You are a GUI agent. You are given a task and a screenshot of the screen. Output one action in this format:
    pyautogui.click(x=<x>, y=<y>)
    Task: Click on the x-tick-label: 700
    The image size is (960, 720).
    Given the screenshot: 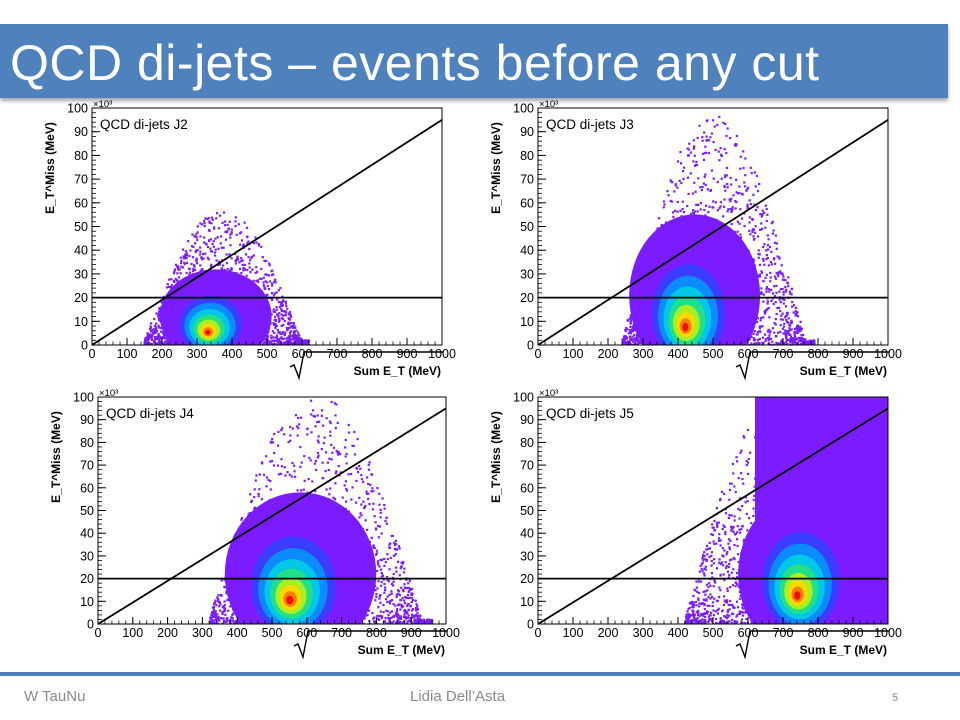 What is the action you would take?
    pyautogui.click(x=783, y=354)
    